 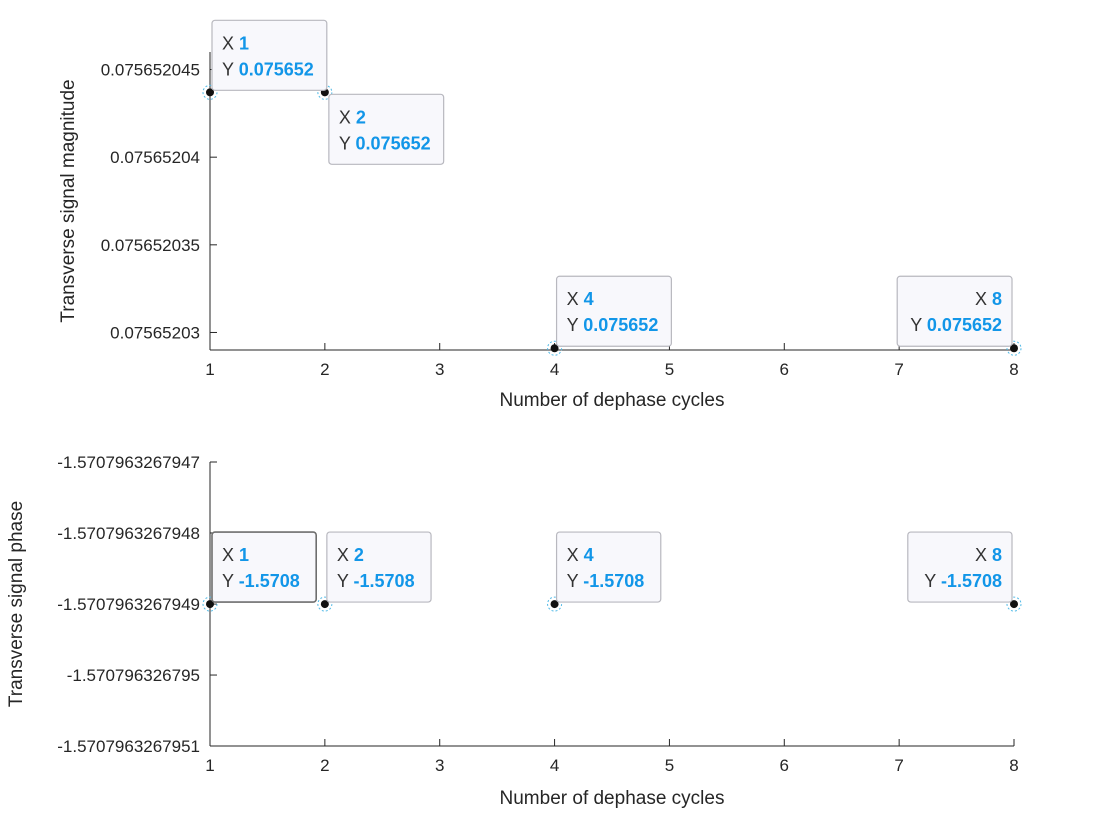 I want to click on datatip: X 8 Y 0.075652, so click(x=954, y=311).